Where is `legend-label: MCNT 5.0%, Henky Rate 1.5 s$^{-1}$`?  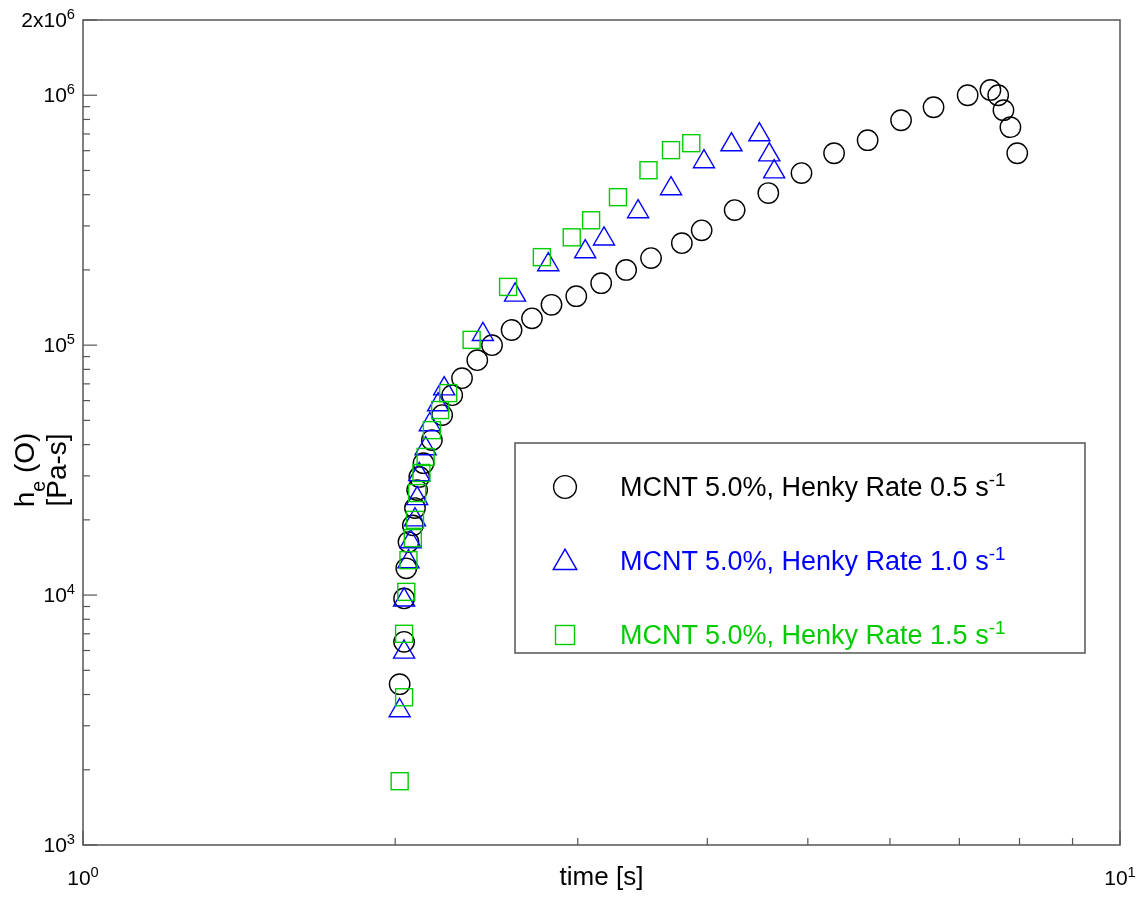 legend-label: MCNT 5.0%, Henky Rate 1.5 s$^{-1}$ is located at coordinates (813, 633).